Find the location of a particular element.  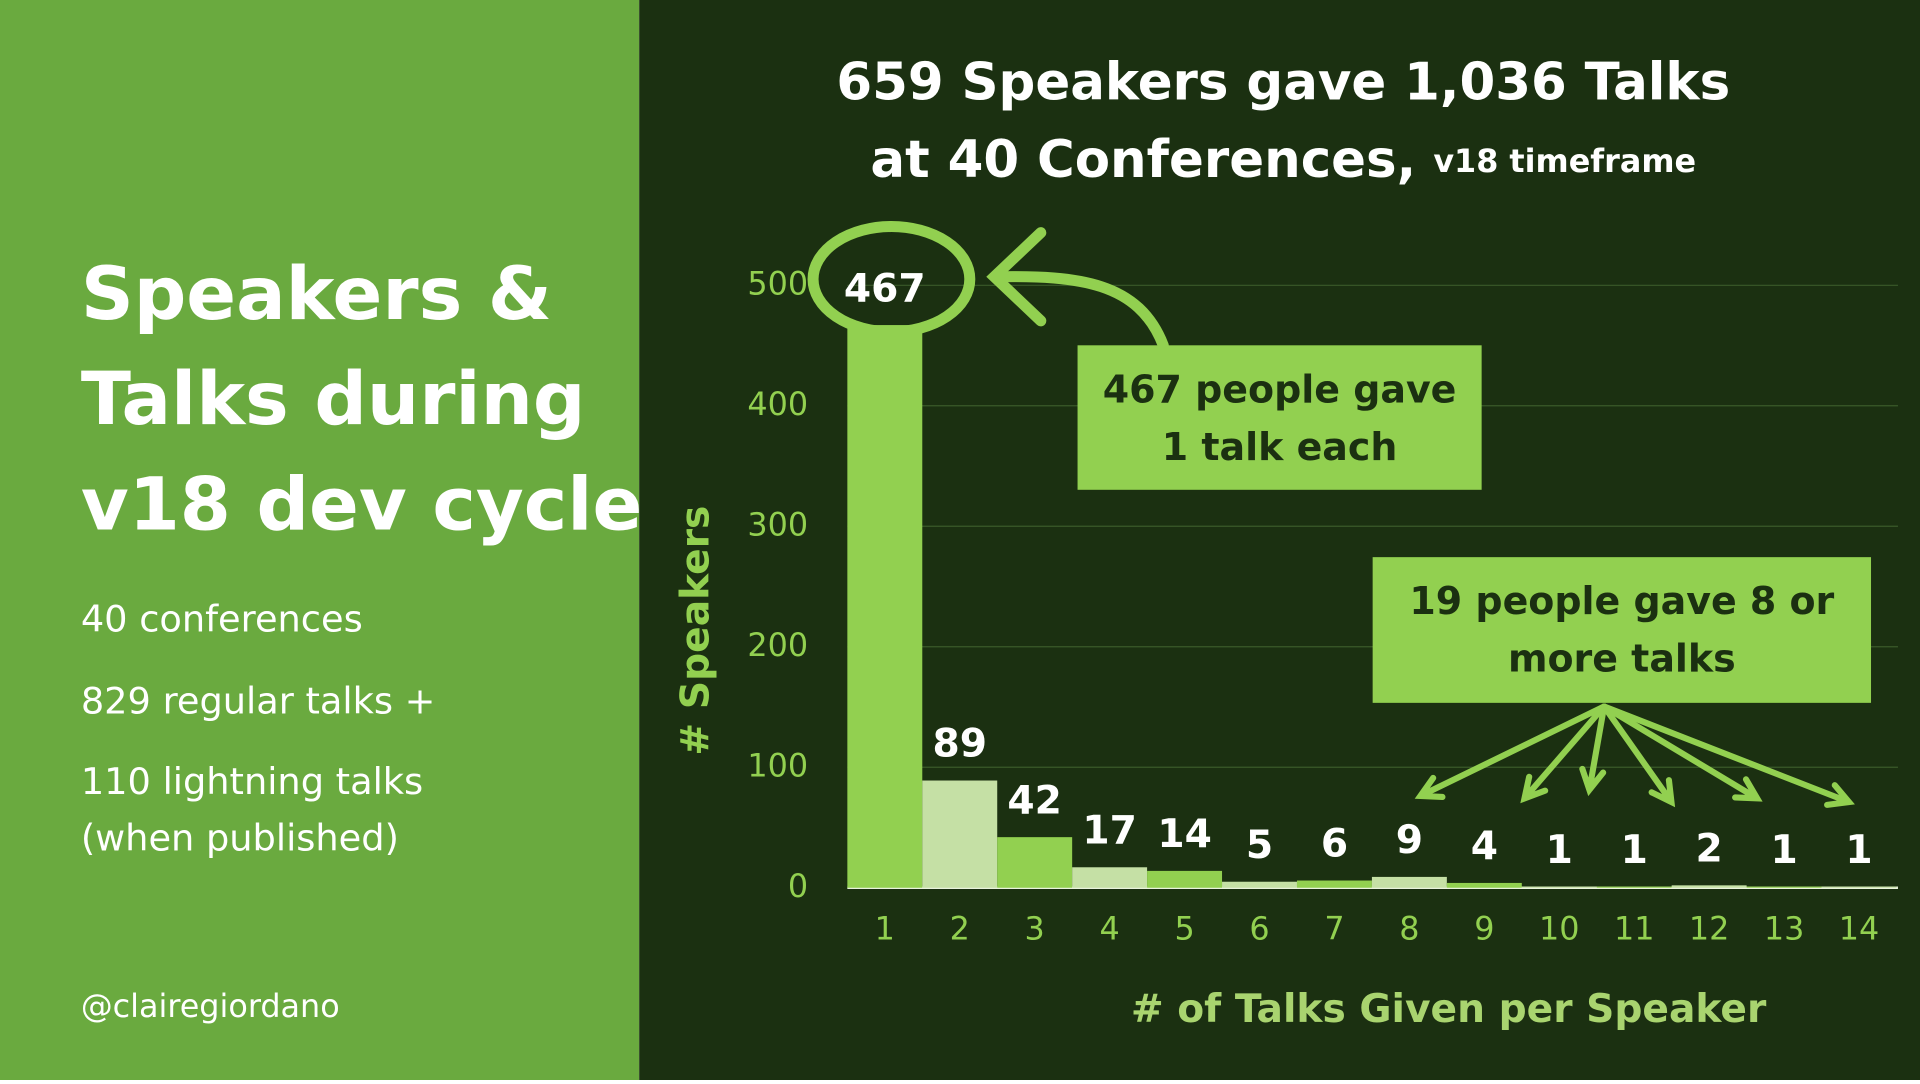

arrows is located at coordinates (988, 286).